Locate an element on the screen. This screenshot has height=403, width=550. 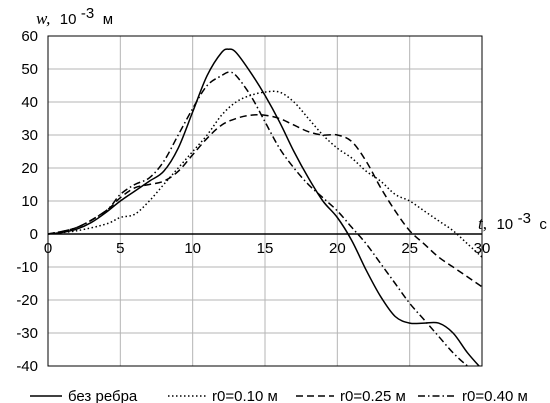
x-tick-label: 30 is located at coordinates (482, 248).